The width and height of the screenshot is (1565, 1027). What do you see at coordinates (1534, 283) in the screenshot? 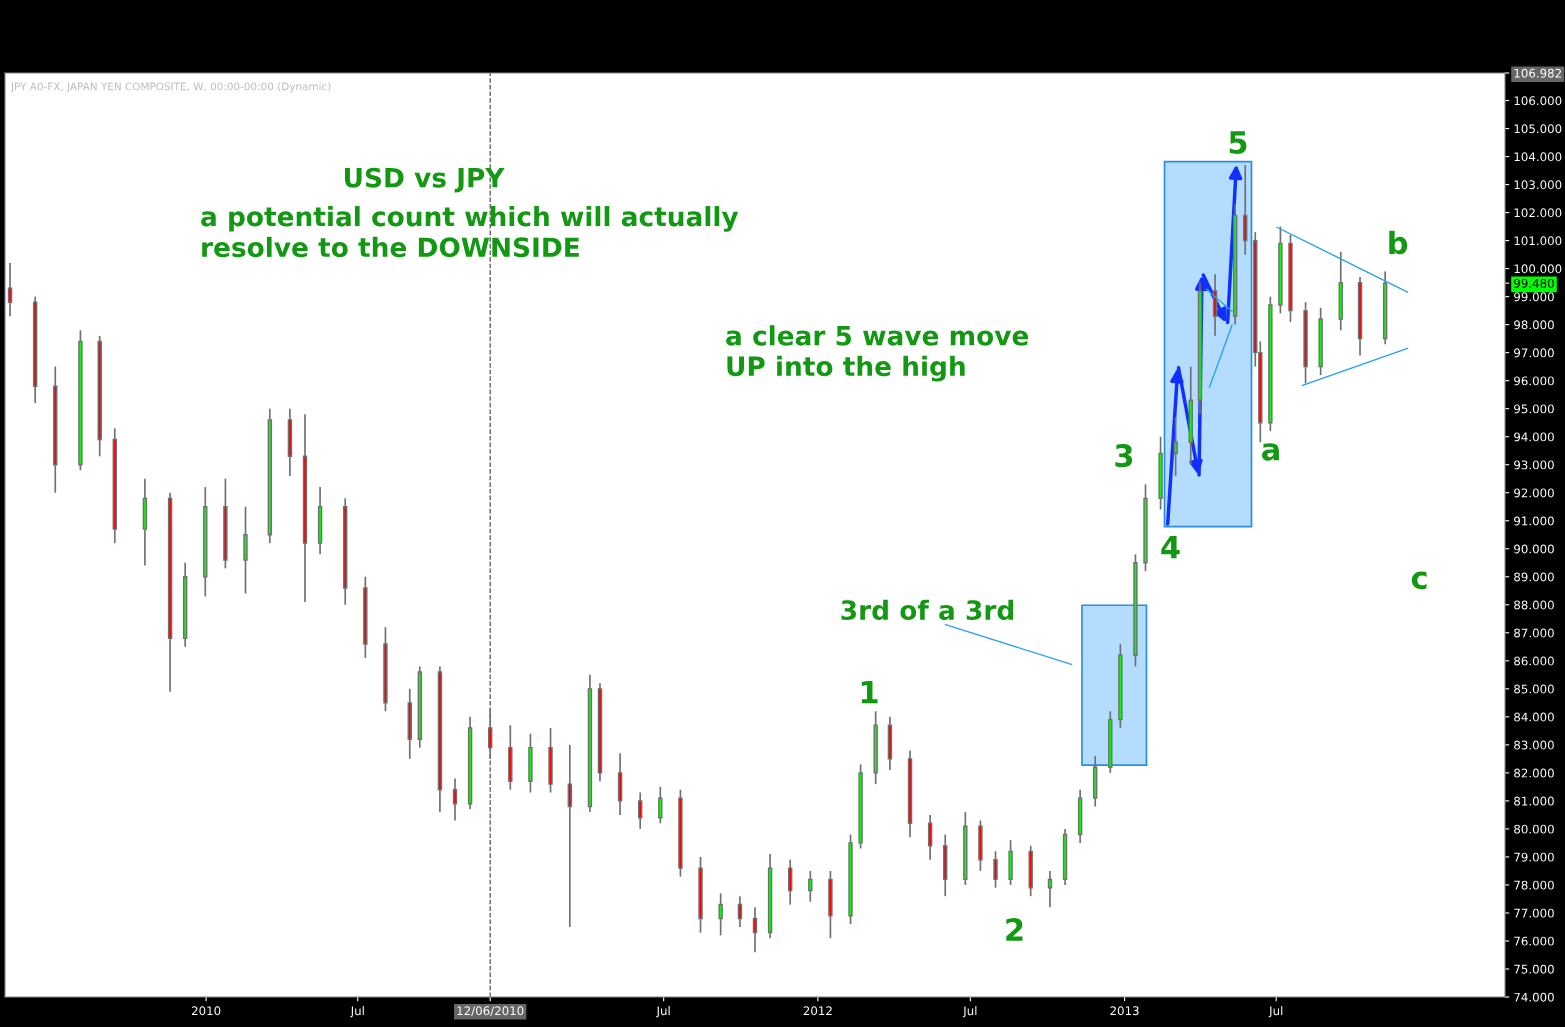
I see `y-tick-label: 99.480` at bounding box center [1534, 283].